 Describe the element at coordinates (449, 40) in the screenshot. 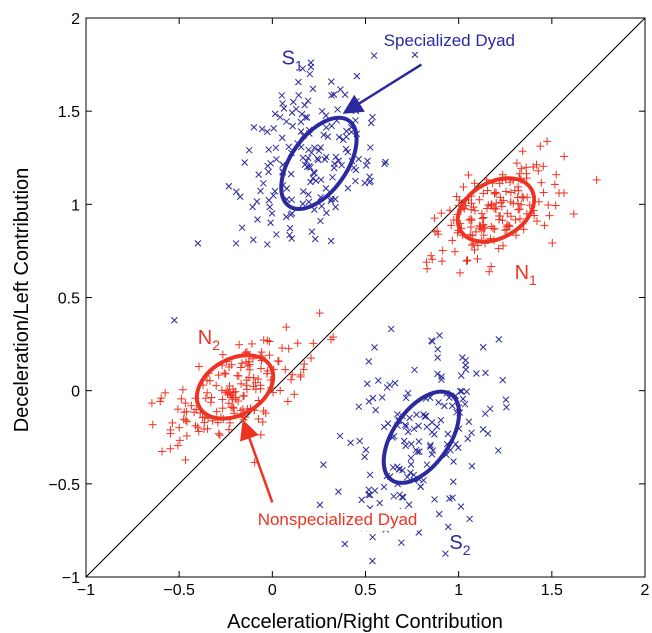

I see `annotation-background-specialized-dyad` at that location.